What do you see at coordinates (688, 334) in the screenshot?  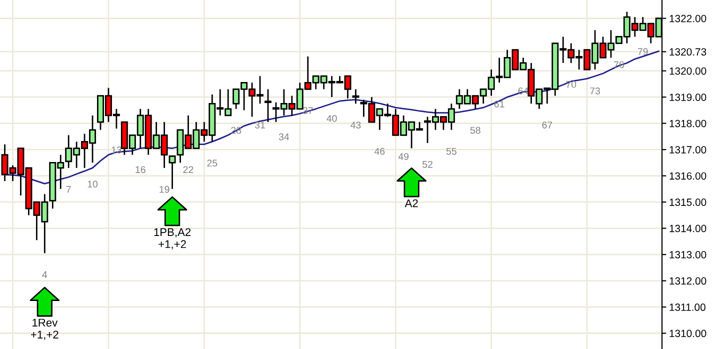 I see `y-tick-label: 1310.00` at bounding box center [688, 334].